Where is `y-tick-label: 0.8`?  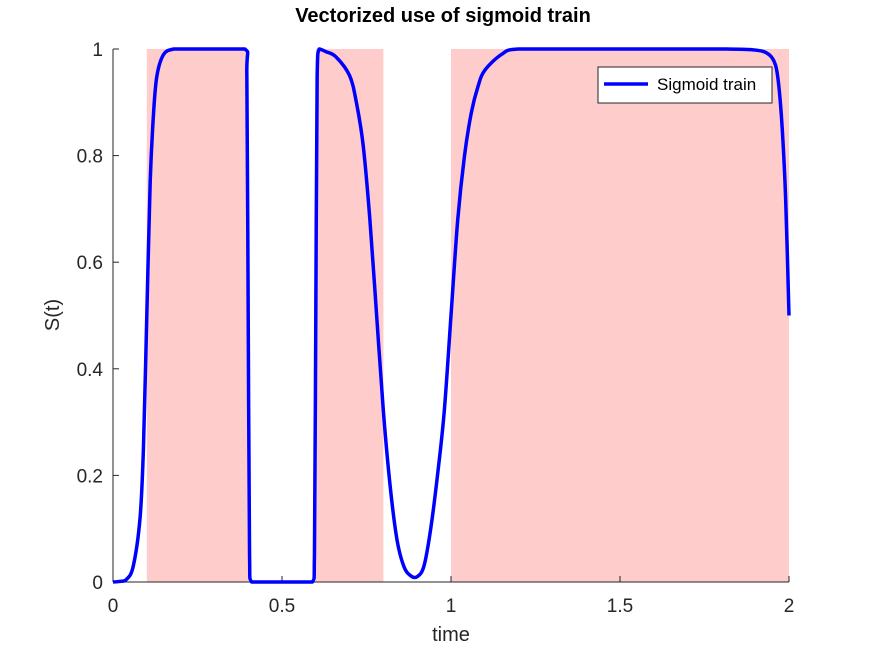
y-tick-label: 0.8 is located at coordinates (90, 157).